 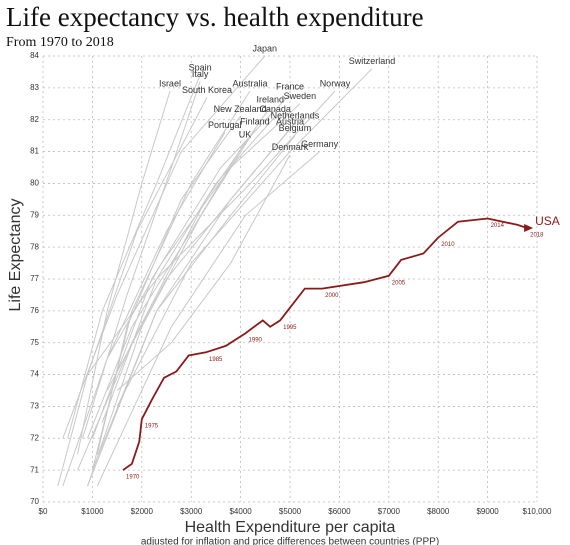 What do you see at coordinates (200, 67) in the screenshot?
I see `series-label: Spain` at bounding box center [200, 67].